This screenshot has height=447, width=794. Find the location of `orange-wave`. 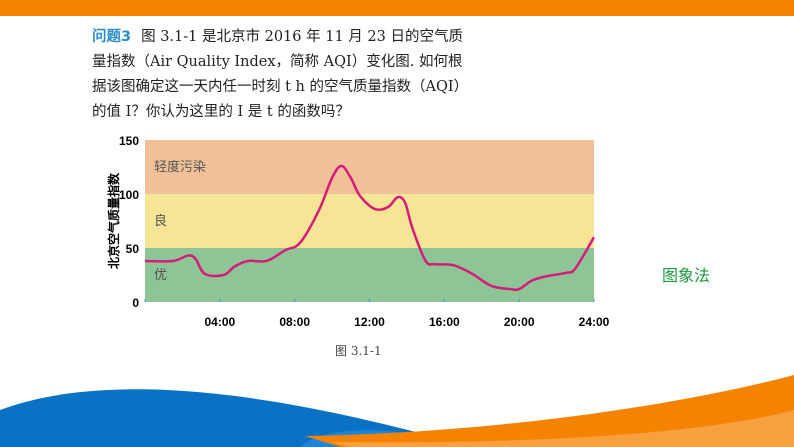

orange-wave is located at coordinates (549, 411).